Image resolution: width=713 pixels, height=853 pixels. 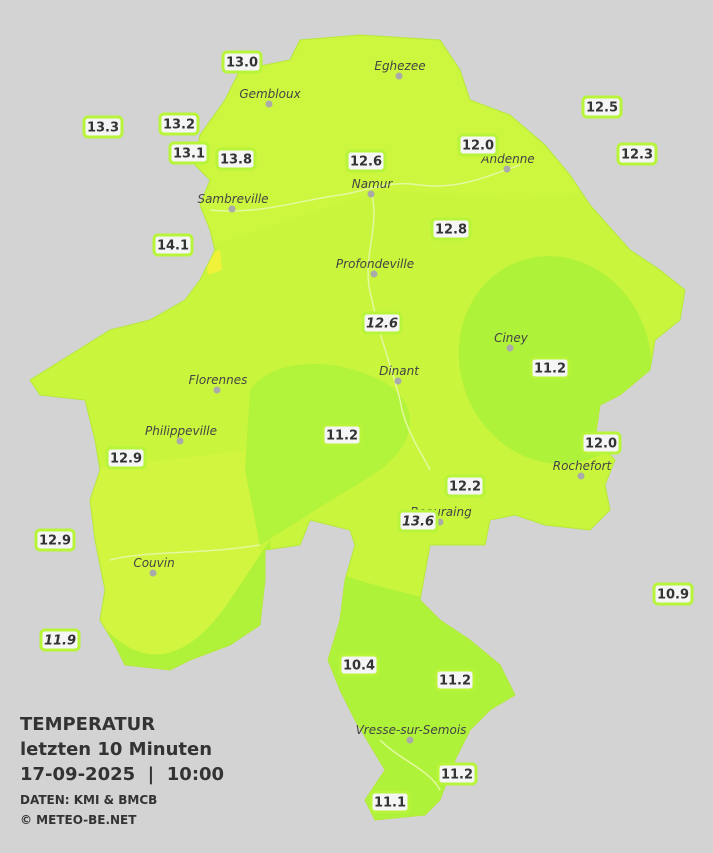 I want to click on city-label: Florennes, so click(x=218, y=380).